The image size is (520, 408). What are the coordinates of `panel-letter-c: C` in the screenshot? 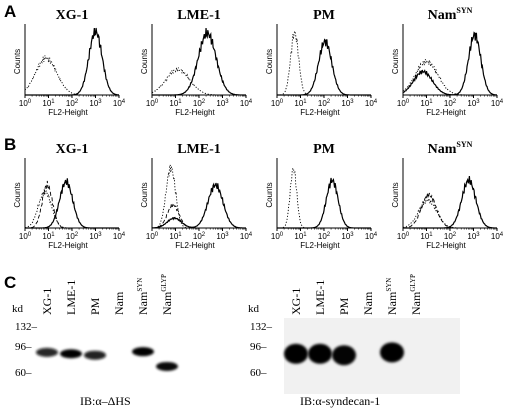 It's located at (10, 282).